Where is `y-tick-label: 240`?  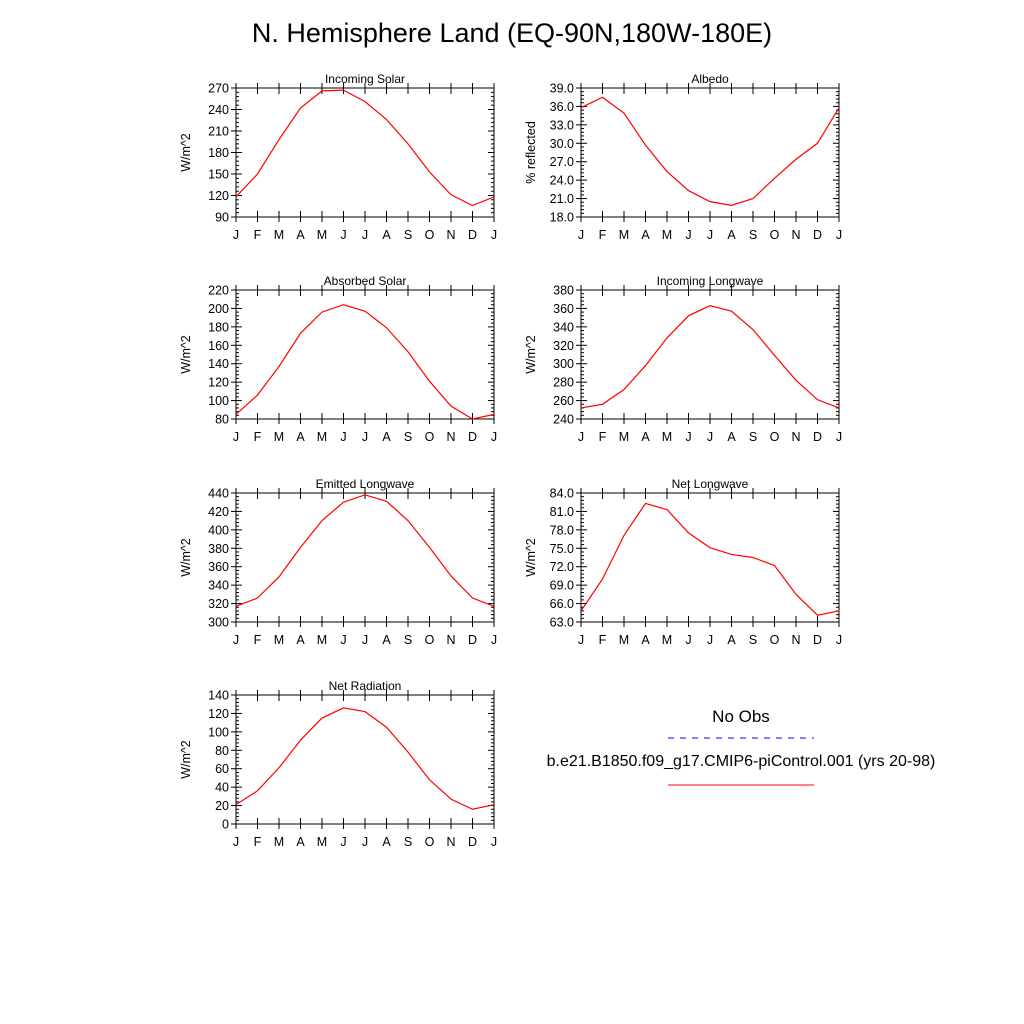 y-tick-label: 240 is located at coordinates (218, 110).